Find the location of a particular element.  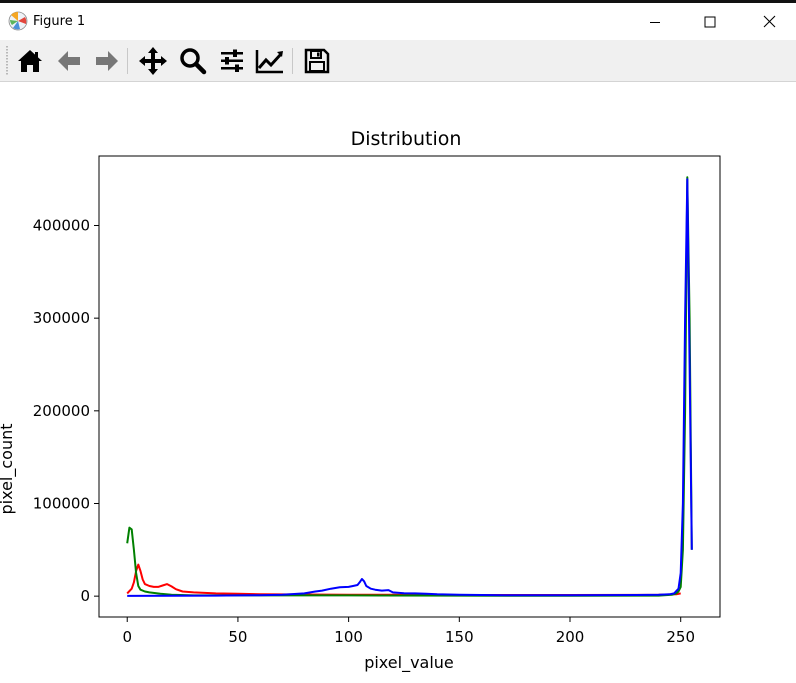

back-button is located at coordinates (69, 61).